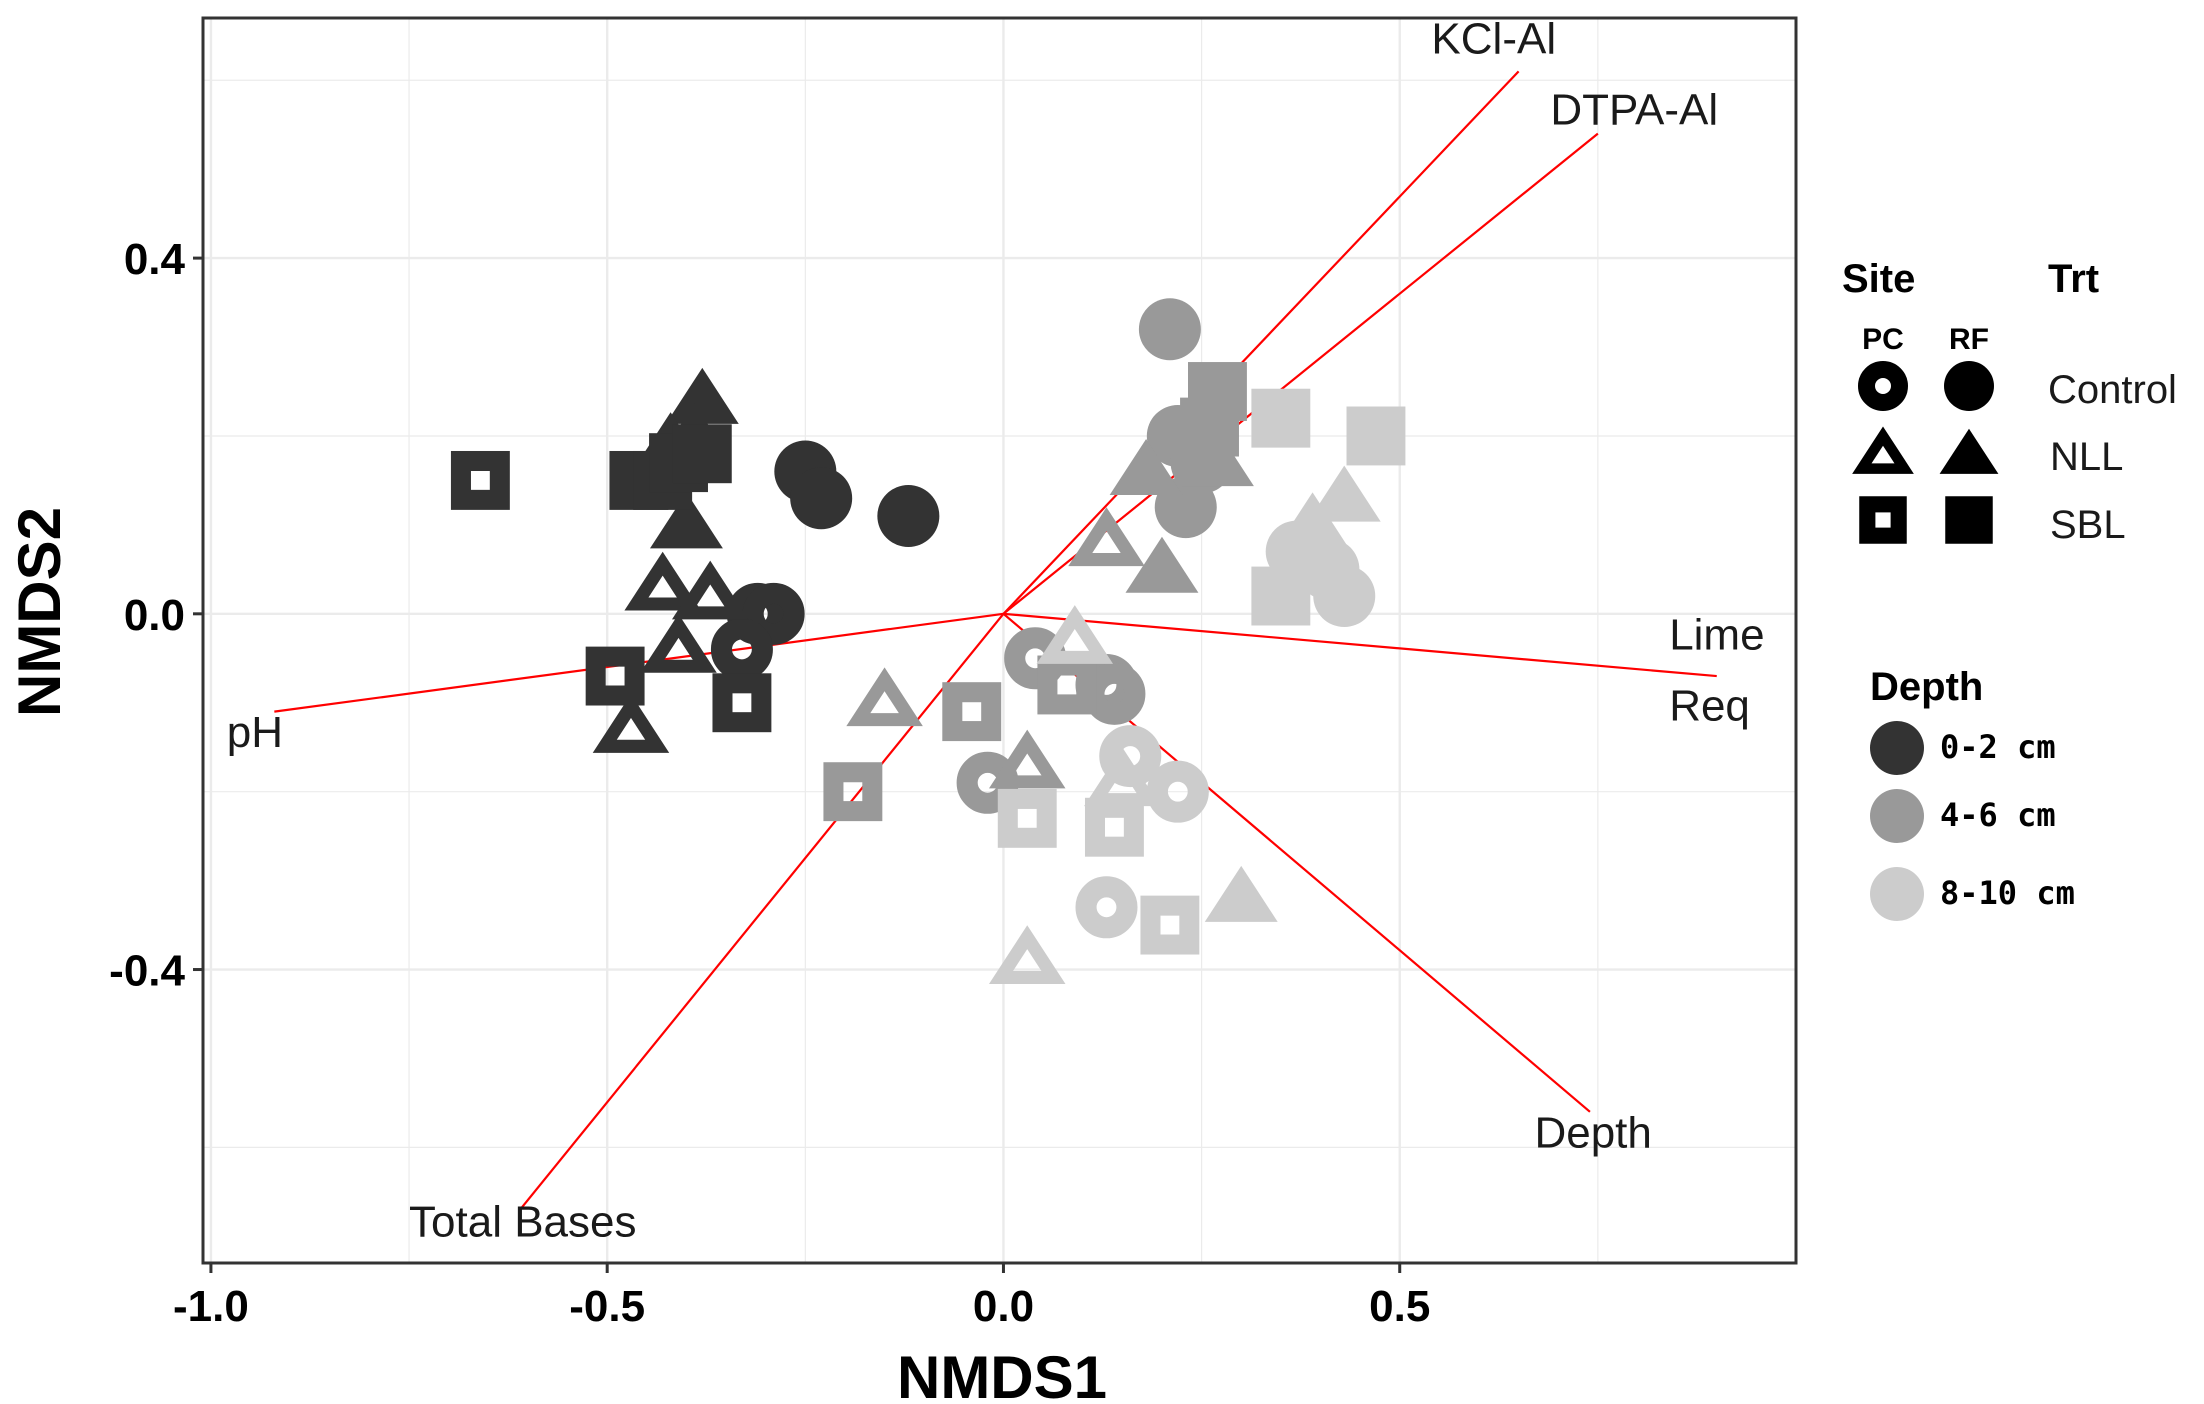  Describe the element at coordinates (1969, 386) in the screenshot. I see `legend-rf-control-circle` at that location.